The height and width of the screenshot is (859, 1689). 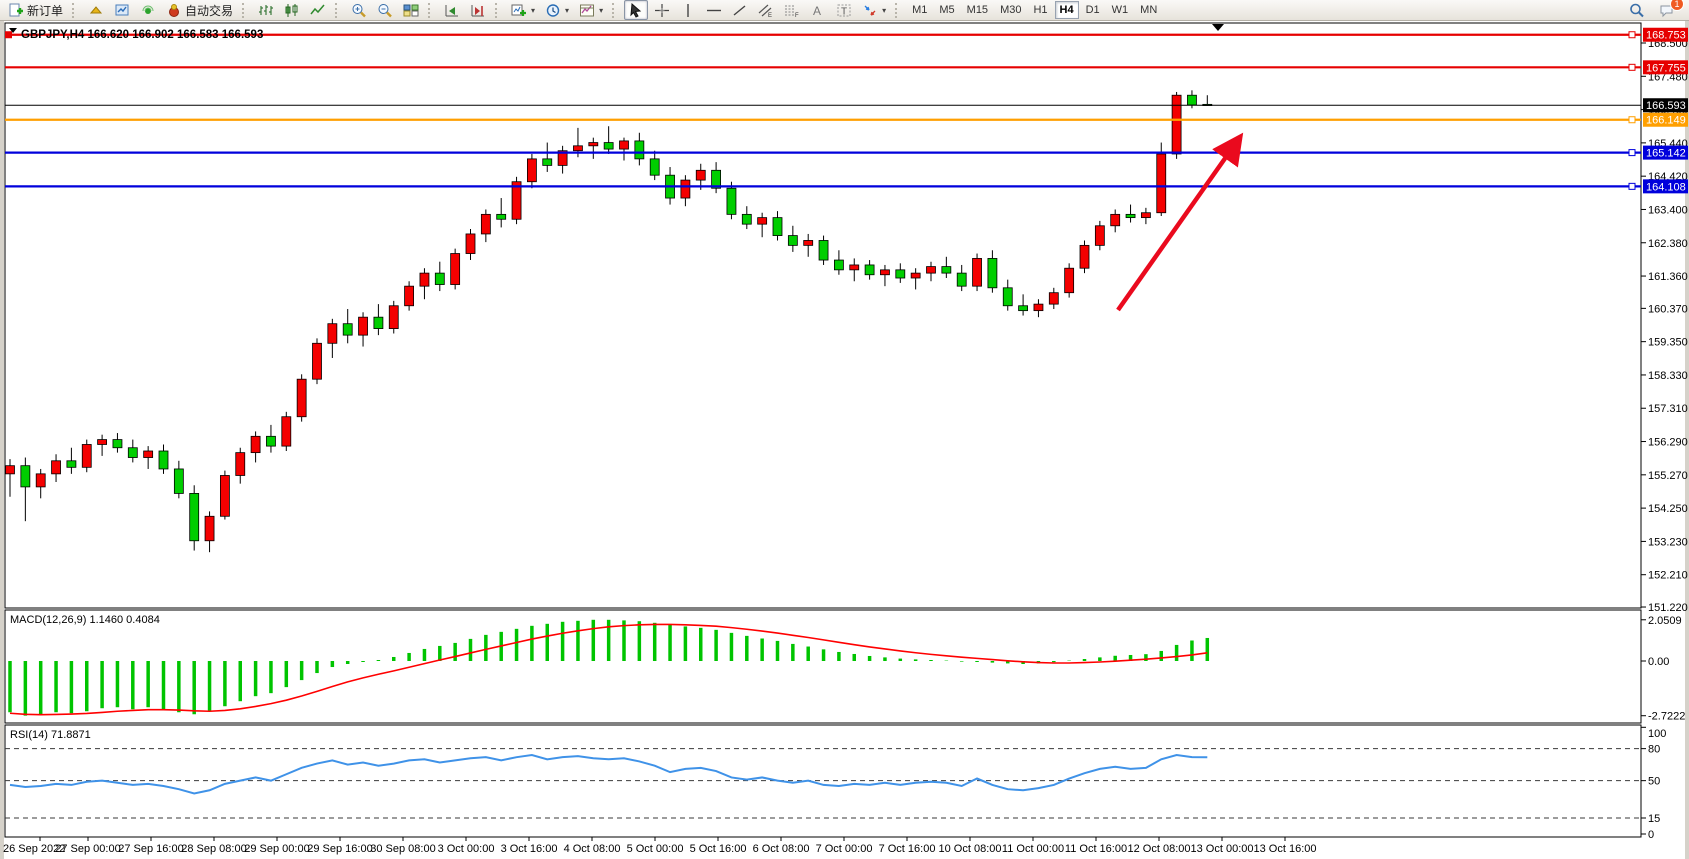 I want to click on text-a-icon: A, so click(x=817, y=11).